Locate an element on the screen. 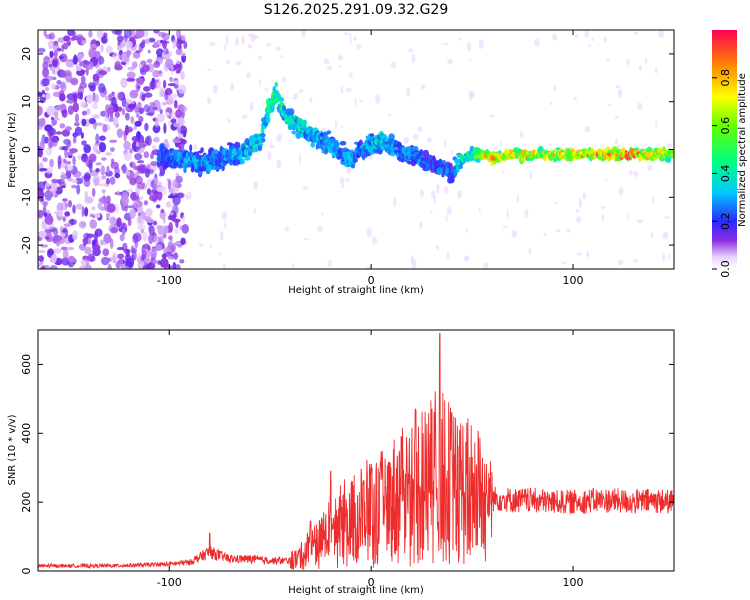 This screenshot has height=600, width=750. x-tick-label: 0 is located at coordinates (371, 280).